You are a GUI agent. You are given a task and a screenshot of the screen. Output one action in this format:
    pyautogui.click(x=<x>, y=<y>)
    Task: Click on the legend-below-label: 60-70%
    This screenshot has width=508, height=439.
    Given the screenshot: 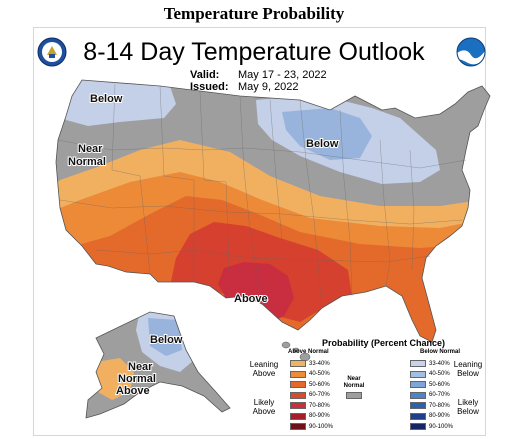 What is the action you would take?
    pyautogui.click(x=439, y=395)
    